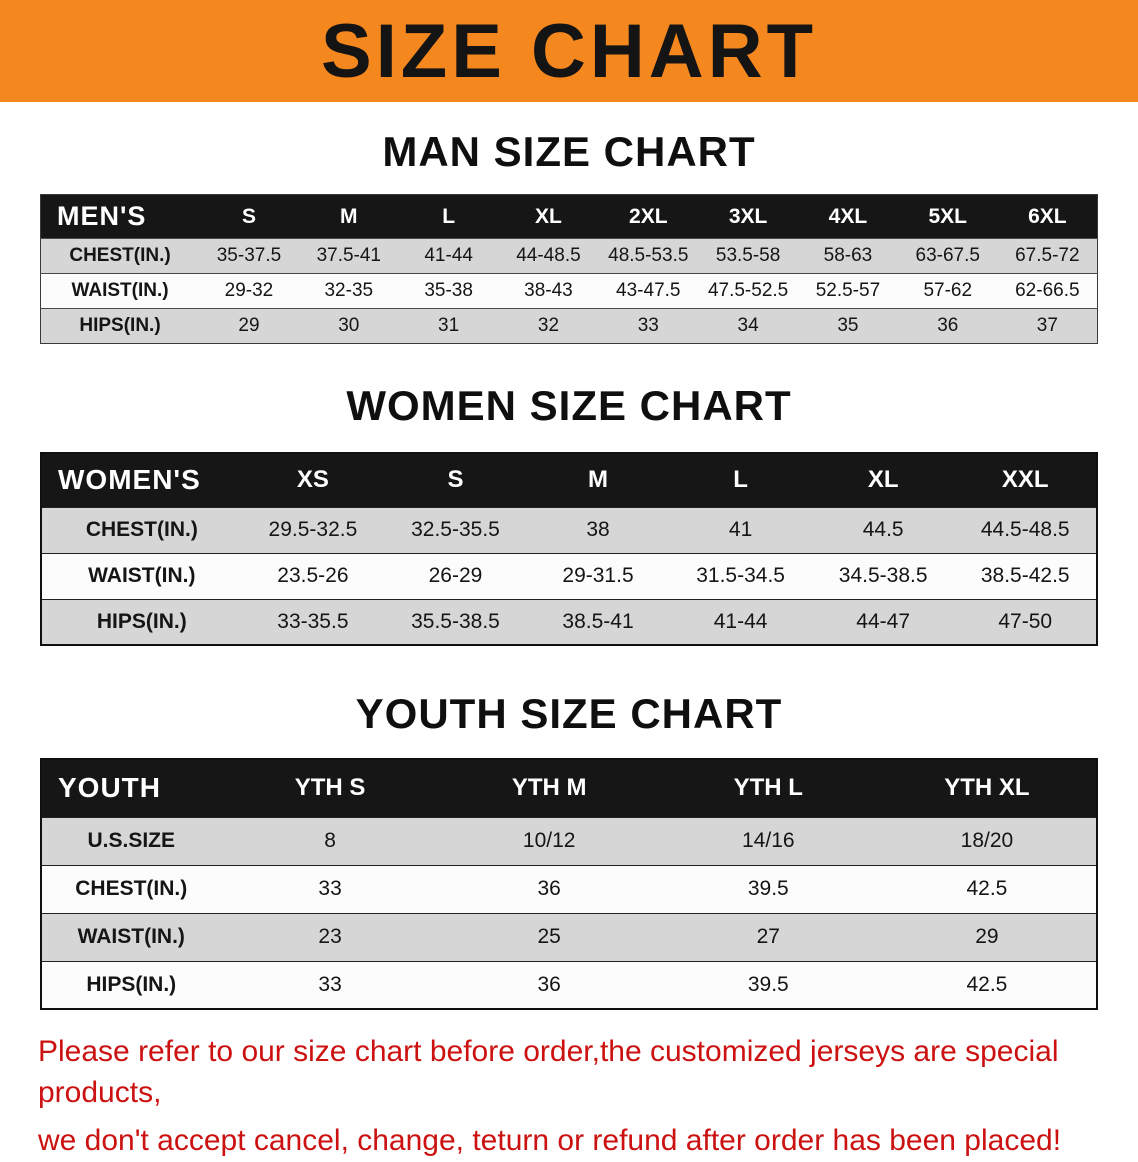 This screenshot has height=1162, width=1138. Describe the element at coordinates (768, 936) in the screenshot. I see `size-value: 27` at that location.